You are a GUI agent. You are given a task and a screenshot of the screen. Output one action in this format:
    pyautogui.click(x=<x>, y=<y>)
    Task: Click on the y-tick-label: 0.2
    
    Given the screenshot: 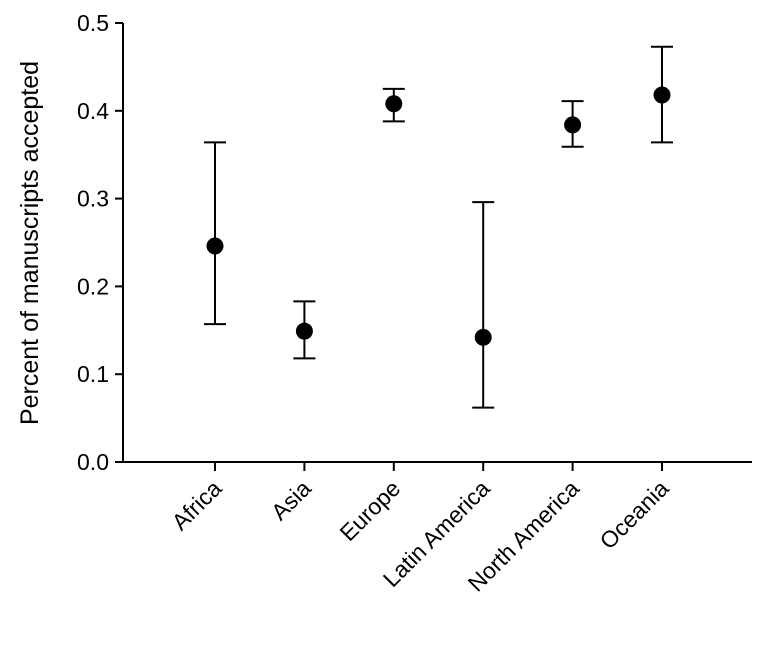 What is the action you would take?
    pyautogui.click(x=93, y=286)
    